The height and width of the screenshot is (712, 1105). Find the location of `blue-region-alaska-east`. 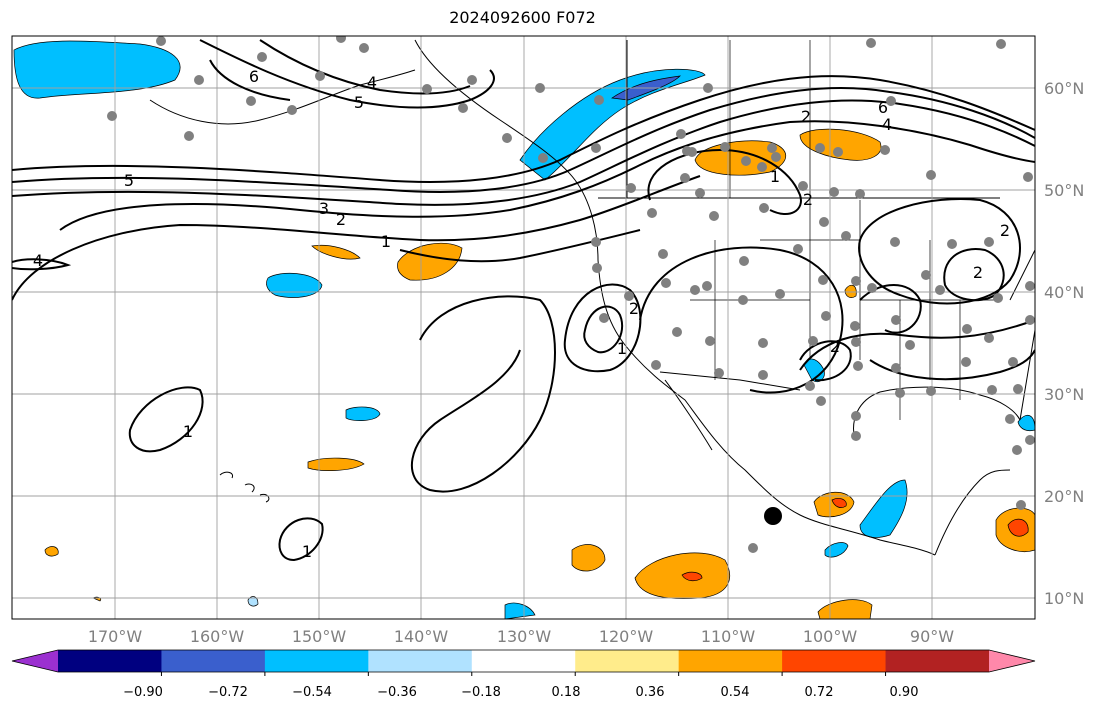

blue-region-alaska-east is located at coordinates (612, 124).